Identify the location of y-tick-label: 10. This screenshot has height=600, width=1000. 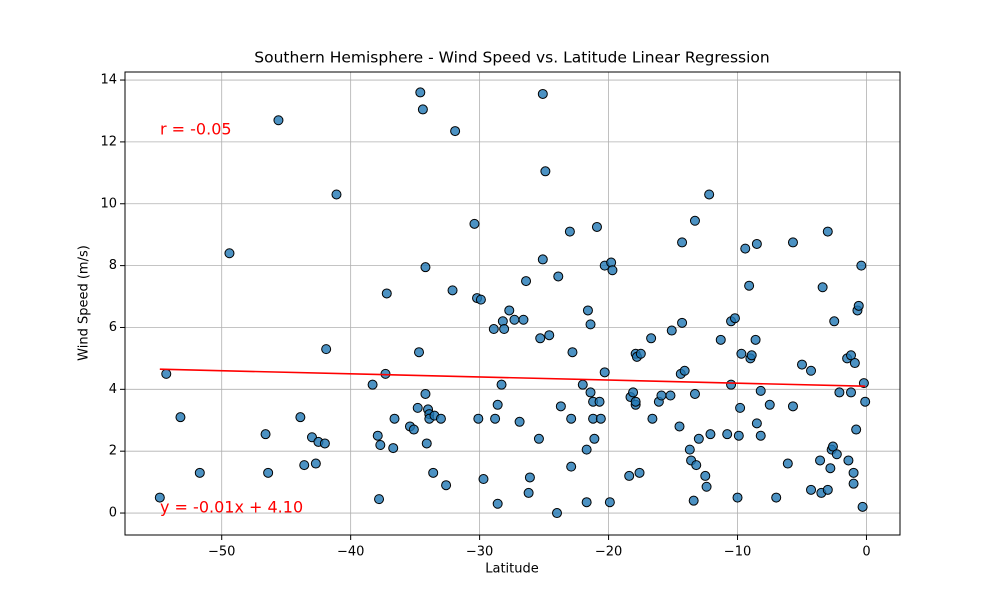
(108, 203).